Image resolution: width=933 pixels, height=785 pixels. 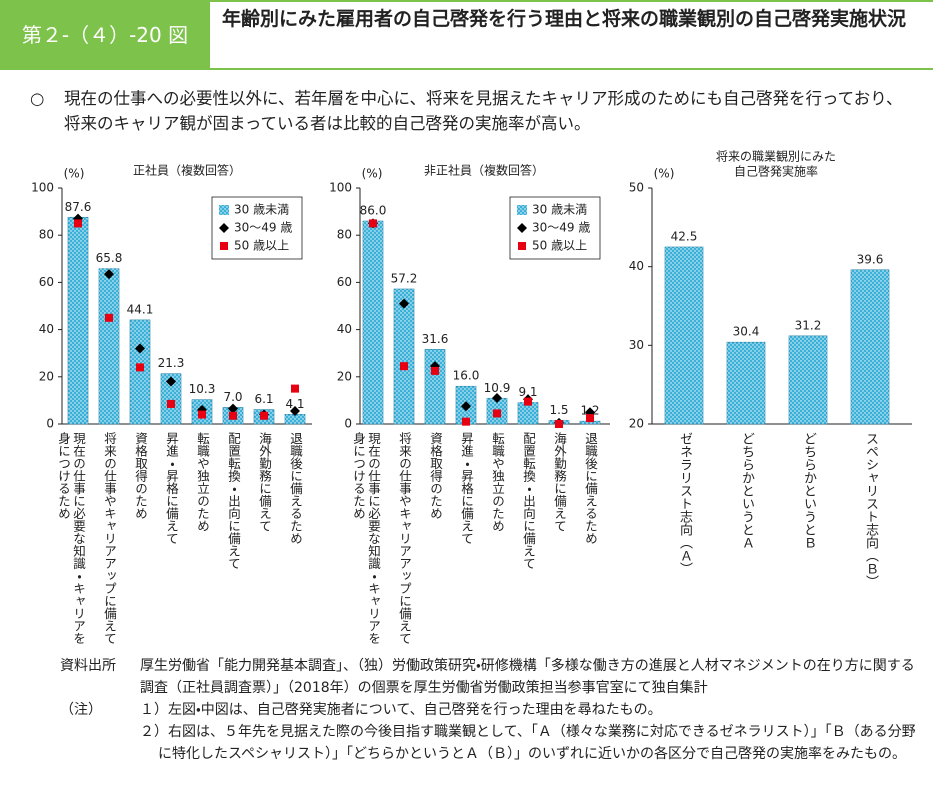 I want to click on value-label: 9.1, so click(x=527, y=392).